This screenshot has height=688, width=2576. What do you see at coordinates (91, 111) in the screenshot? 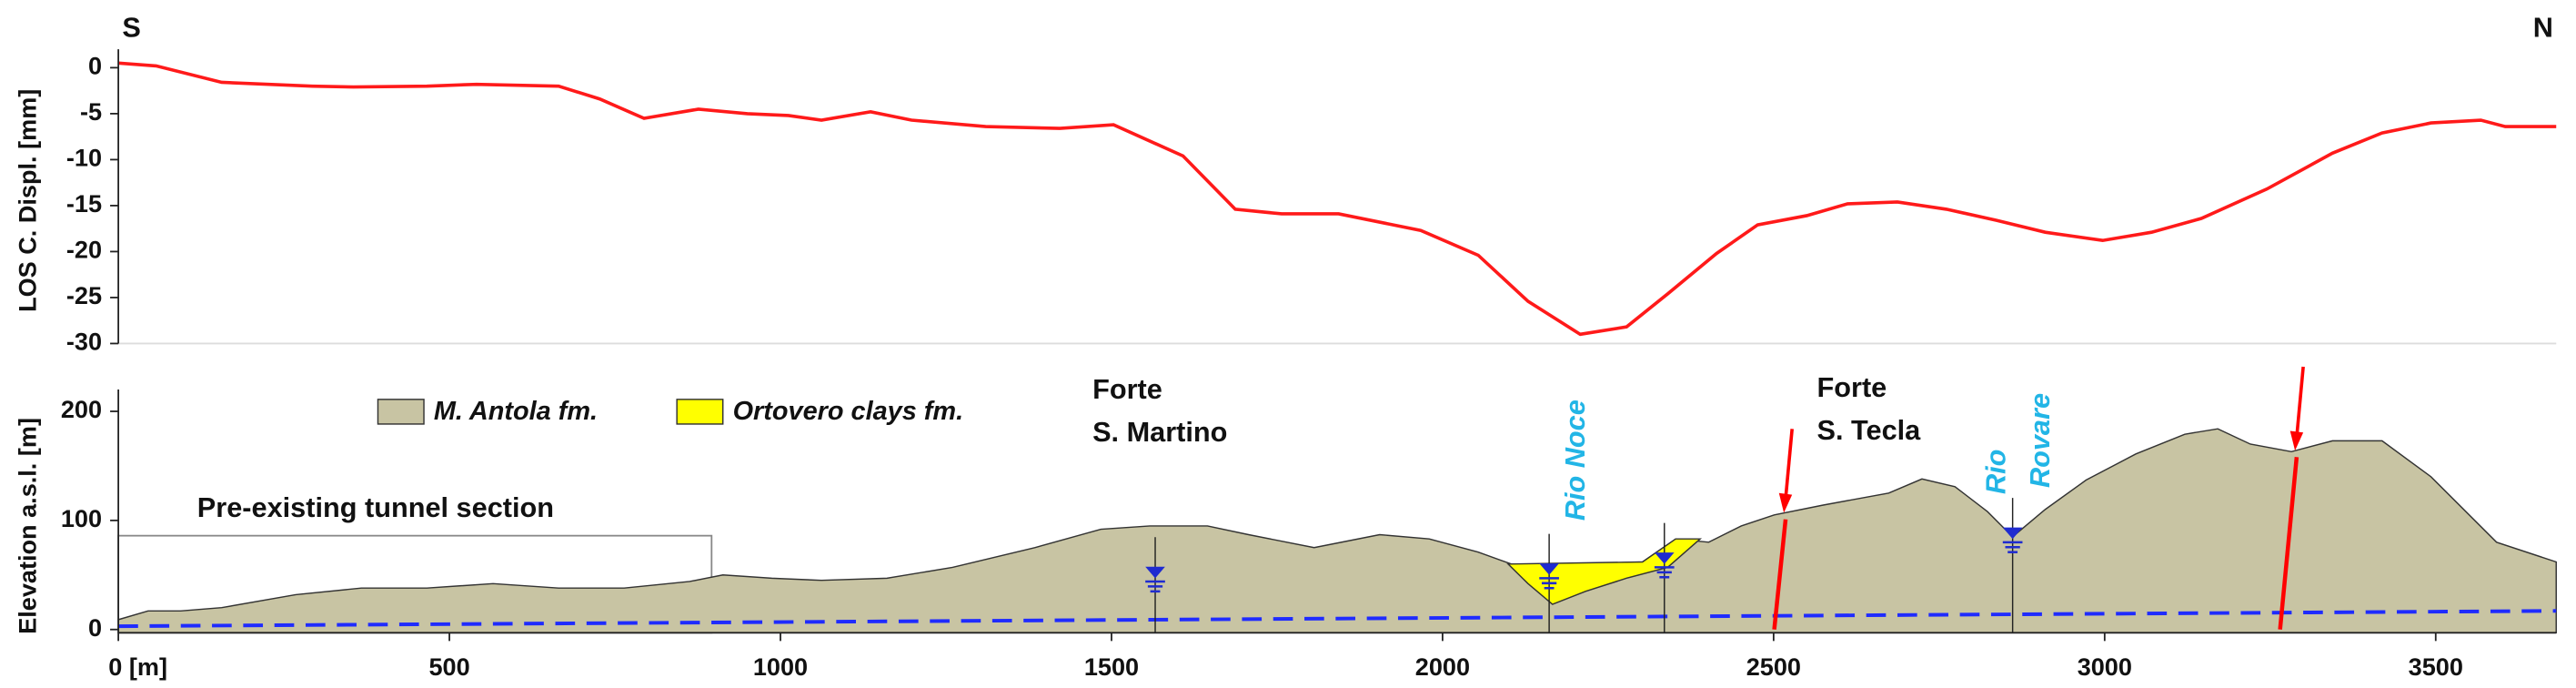
I see `y-tick-label: -5` at bounding box center [91, 111].